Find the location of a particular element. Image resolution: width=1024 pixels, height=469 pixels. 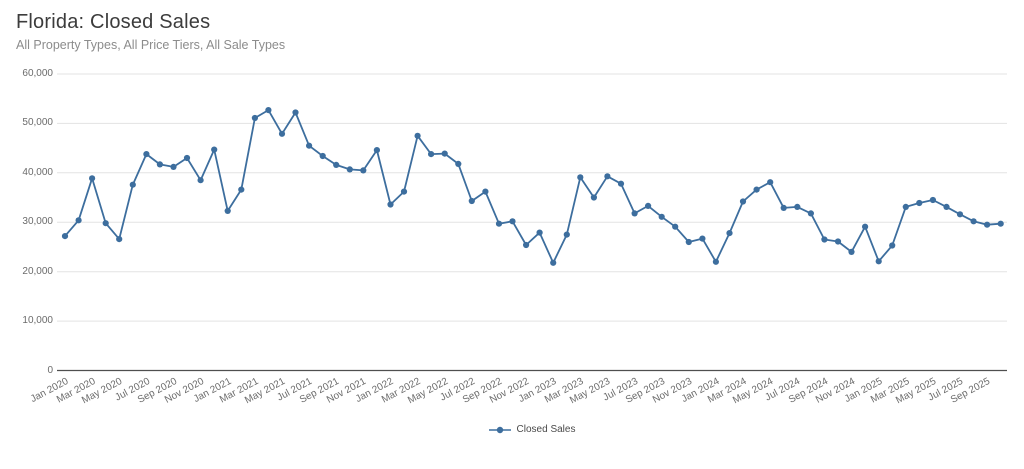

y-tick-label: 10,000 is located at coordinates (37, 321).